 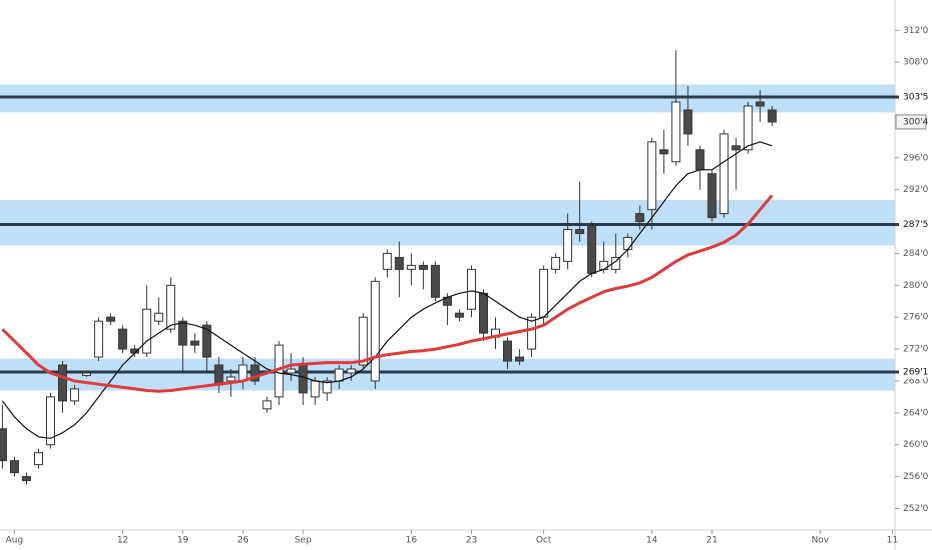 What do you see at coordinates (544, 541) in the screenshot?
I see `x-tick-label: Oct` at bounding box center [544, 541].